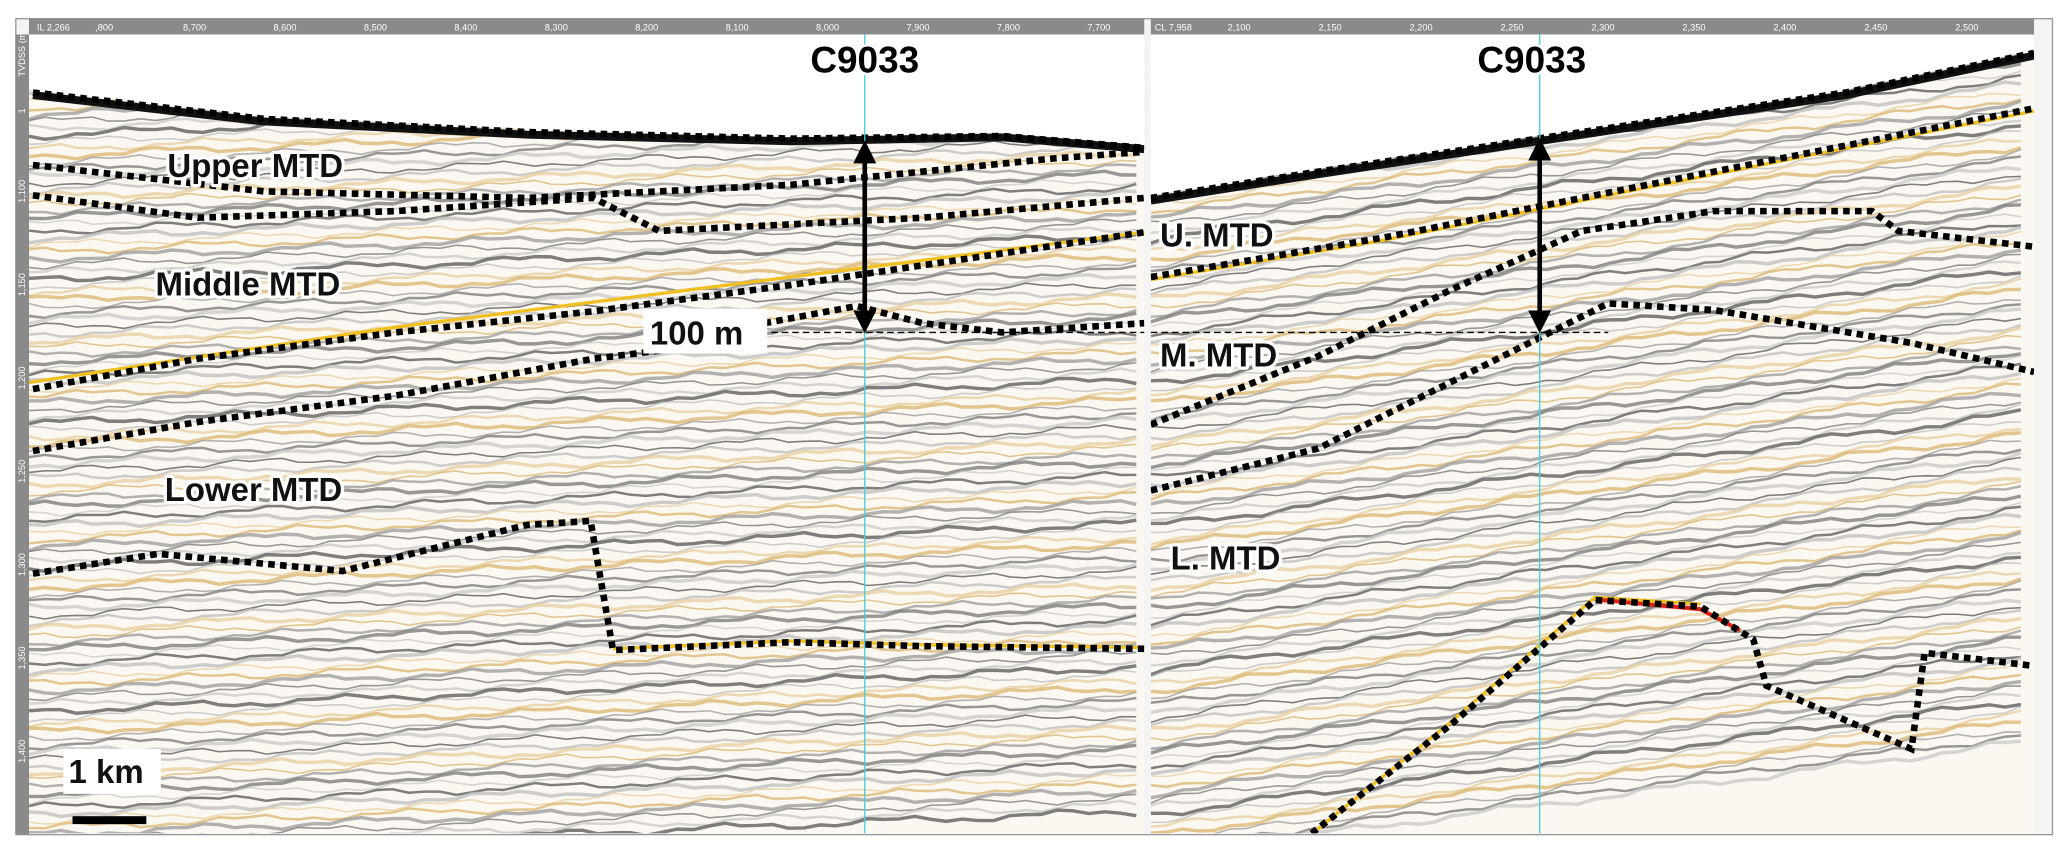 Image resolution: width=2067 pixels, height=852 pixels. Describe the element at coordinates (22, 110) in the screenshot. I see `y-tick-label: 1` at that location.